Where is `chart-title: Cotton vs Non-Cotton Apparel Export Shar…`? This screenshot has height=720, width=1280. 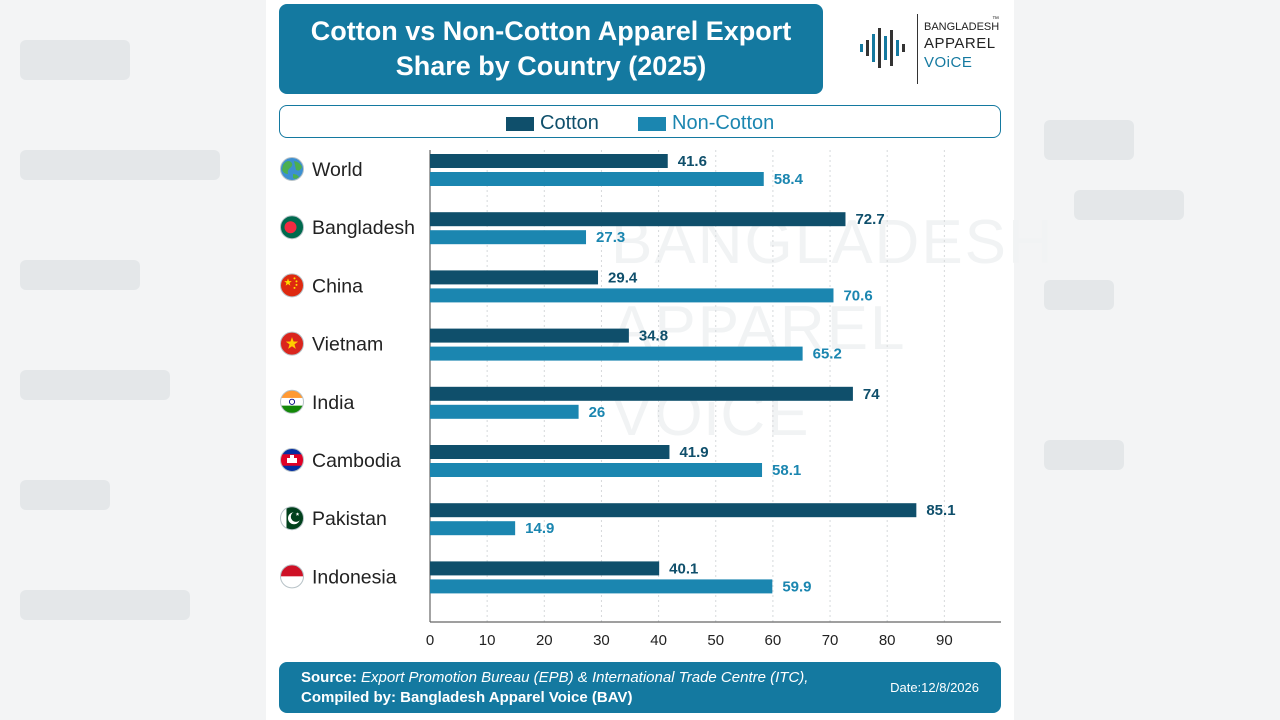 chart-title: Cotton vs Non-Cotton Apparel Export Shar… is located at coordinates (551, 49).